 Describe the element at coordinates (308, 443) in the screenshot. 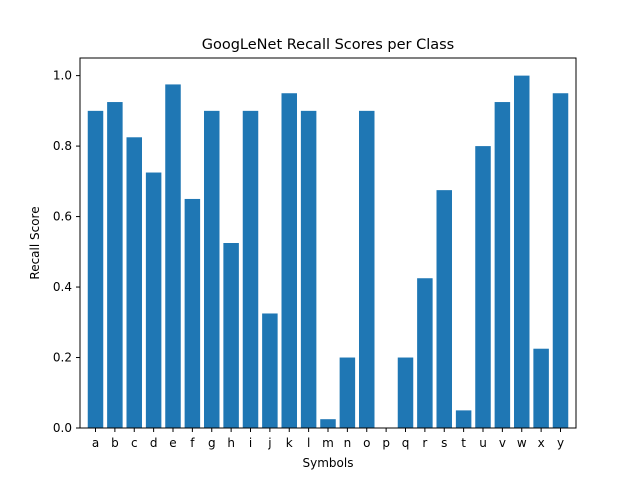

I see `x-tick-label-l: l` at that location.